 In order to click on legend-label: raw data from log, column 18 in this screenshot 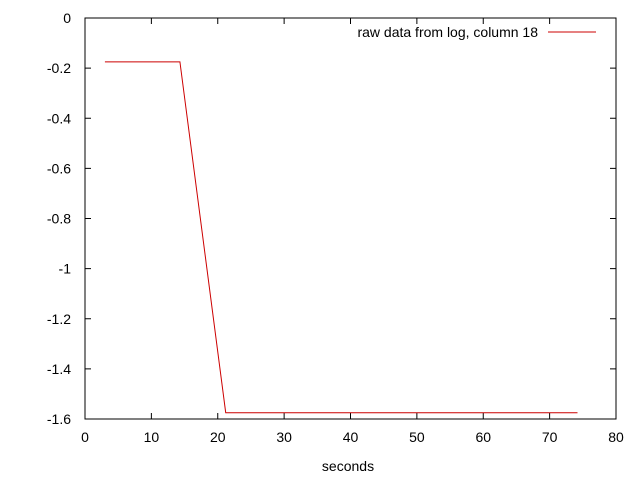, I will do `click(447, 32)`.